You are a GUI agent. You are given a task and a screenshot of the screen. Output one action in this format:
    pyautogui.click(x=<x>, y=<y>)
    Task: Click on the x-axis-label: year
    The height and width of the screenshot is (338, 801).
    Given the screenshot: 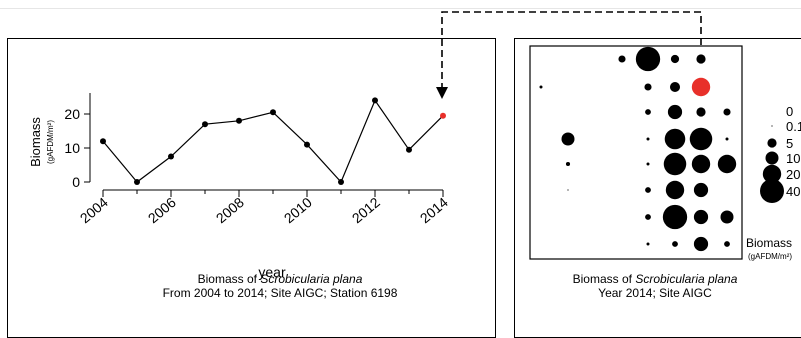 What is the action you would take?
    pyautogui.click(x=272, y=272)
    